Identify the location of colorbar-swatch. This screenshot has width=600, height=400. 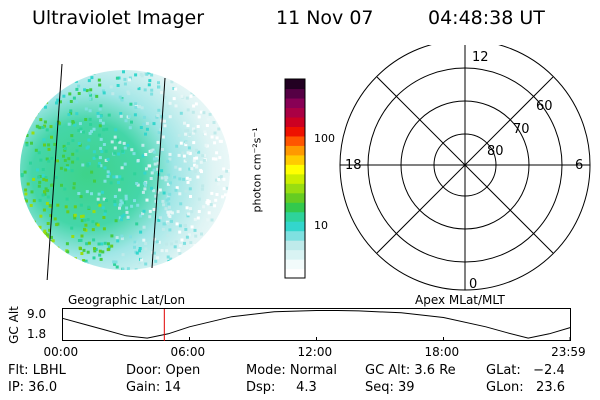
(295, 121).